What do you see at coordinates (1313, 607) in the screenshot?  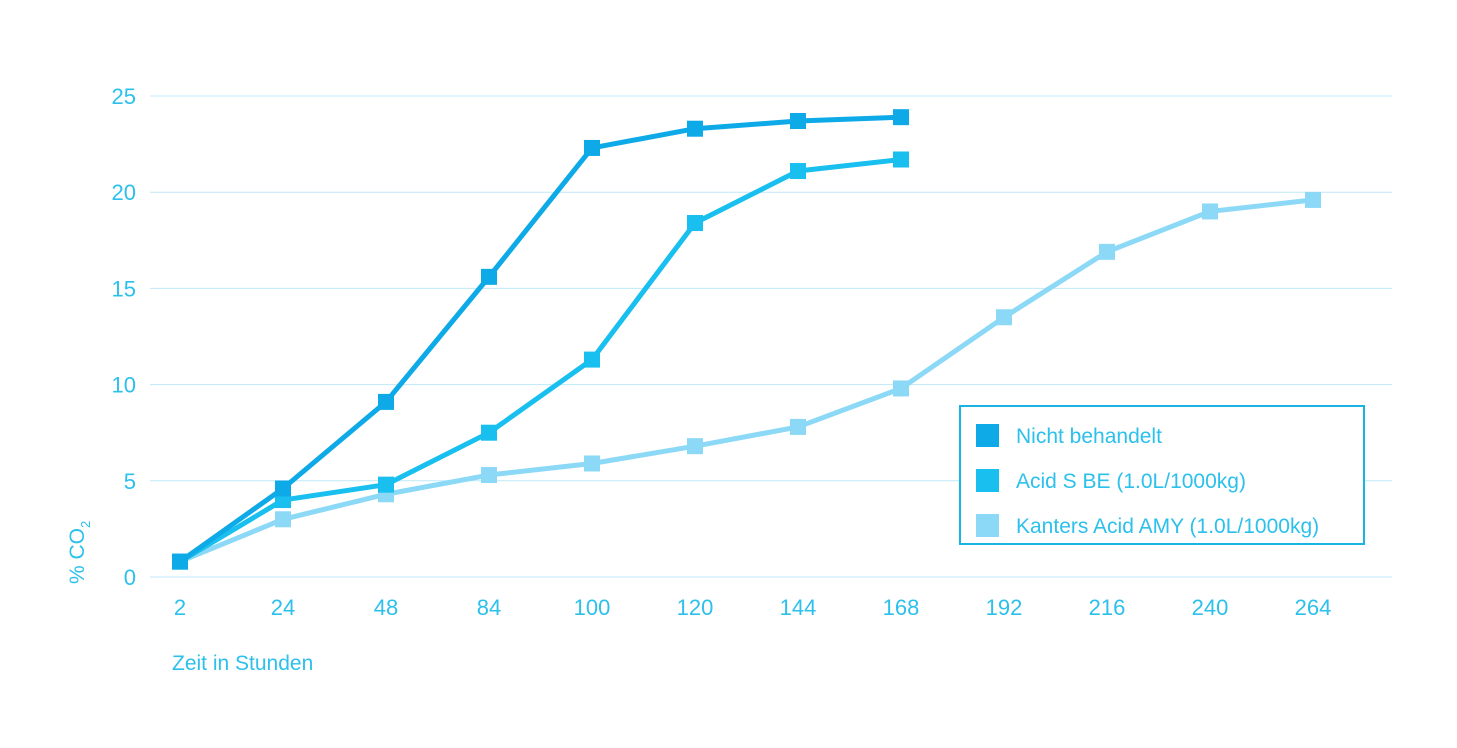 I see `x-tick-label: 264` at bounding box center [1313, 607].